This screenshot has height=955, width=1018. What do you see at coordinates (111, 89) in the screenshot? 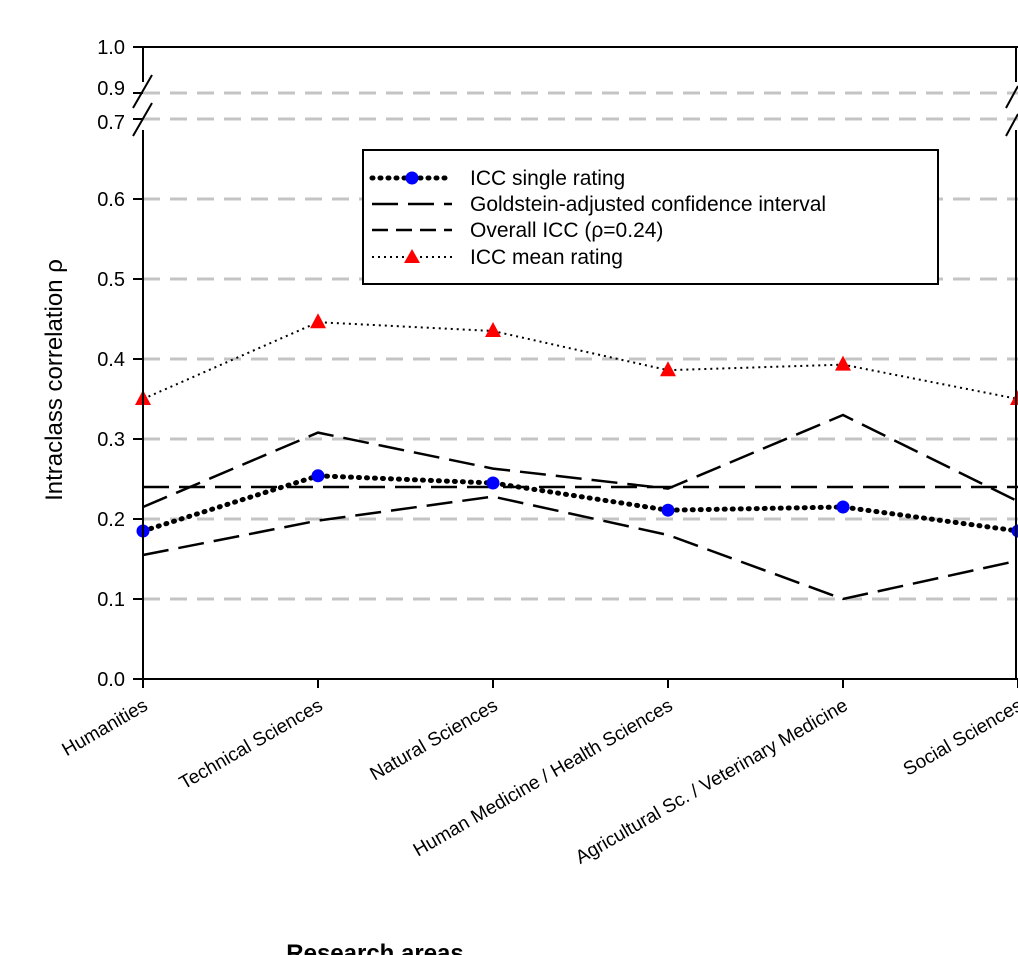
I see `y-tick-label: 0.9` at bounding box center [111, 89].